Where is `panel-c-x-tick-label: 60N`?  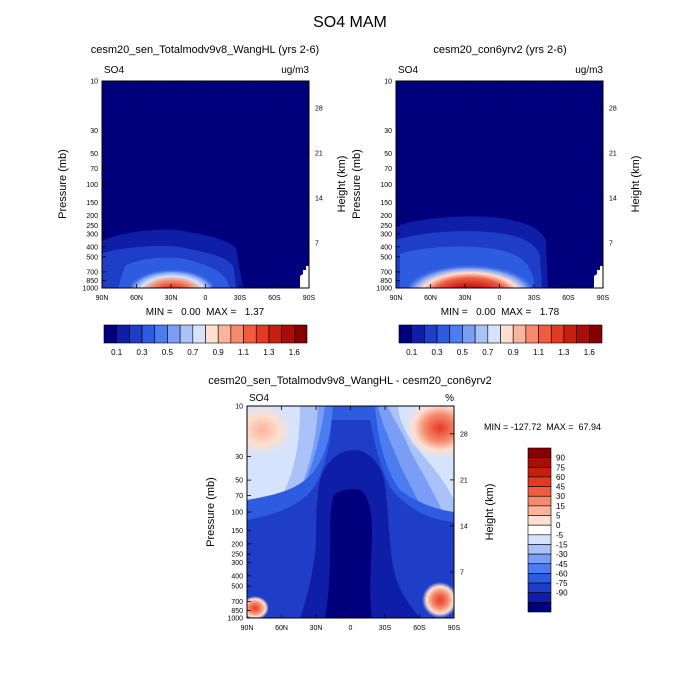
panel-c-x-tick-label: 60N is located at coordinates (281, 628).